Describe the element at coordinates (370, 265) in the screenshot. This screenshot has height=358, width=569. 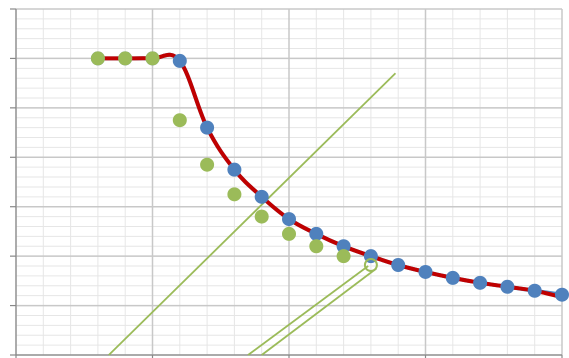
I see `series-4-point` at that location.